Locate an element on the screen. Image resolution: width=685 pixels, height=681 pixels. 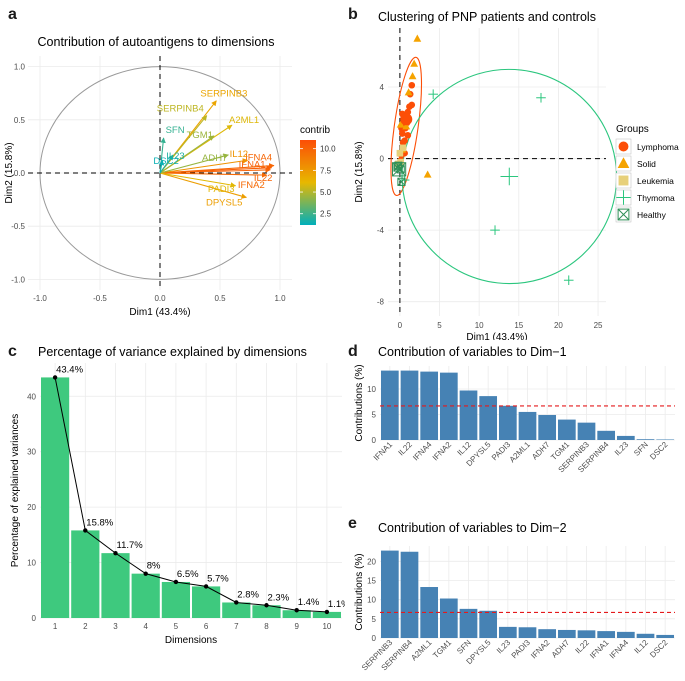
arrow-tgm1 is located at coordinates (187, 154).